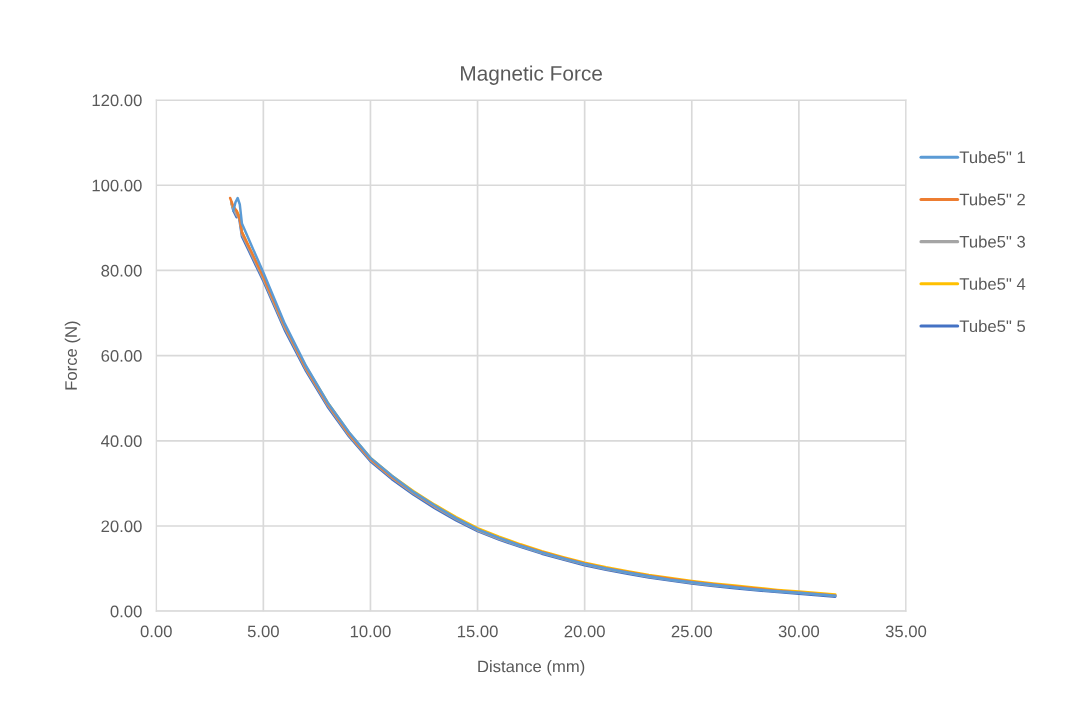 This screenshot has height=725, width=1085. What do you see at coordinates (156, 631) in the screenshot?
I see `x-tick-label: 0.00` at bounding box center [156, 631].